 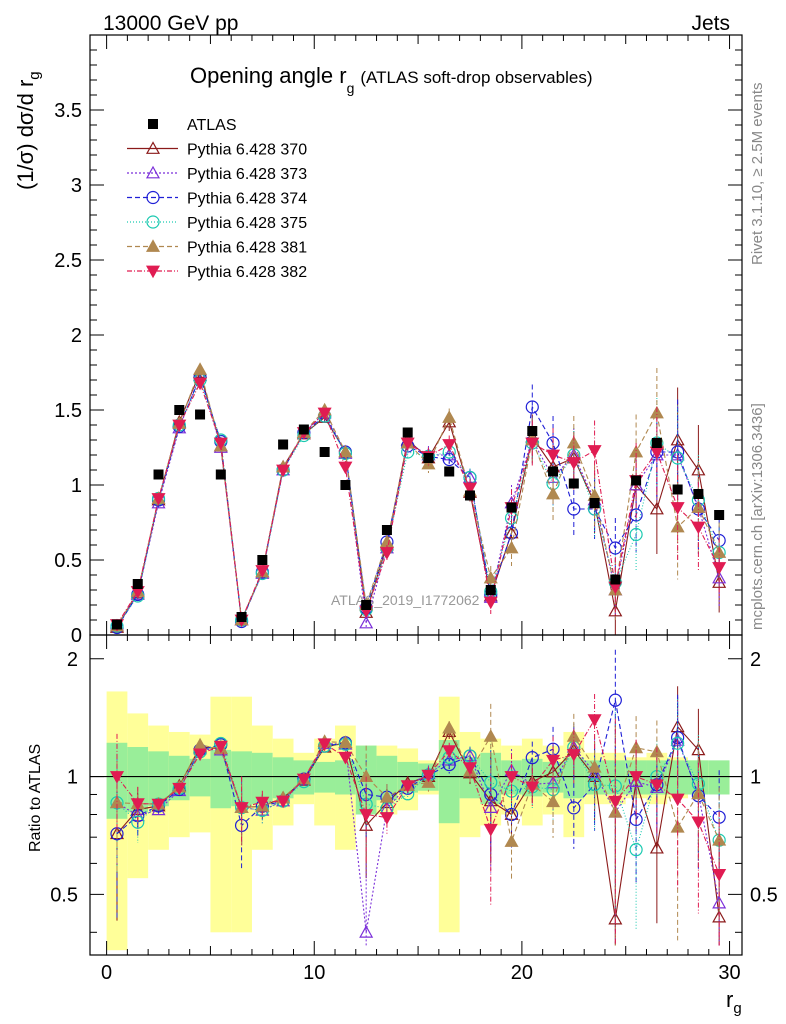 I want to click on y-axis-label: (1/σ) dσ/d rg, so click(x=28, y=130).